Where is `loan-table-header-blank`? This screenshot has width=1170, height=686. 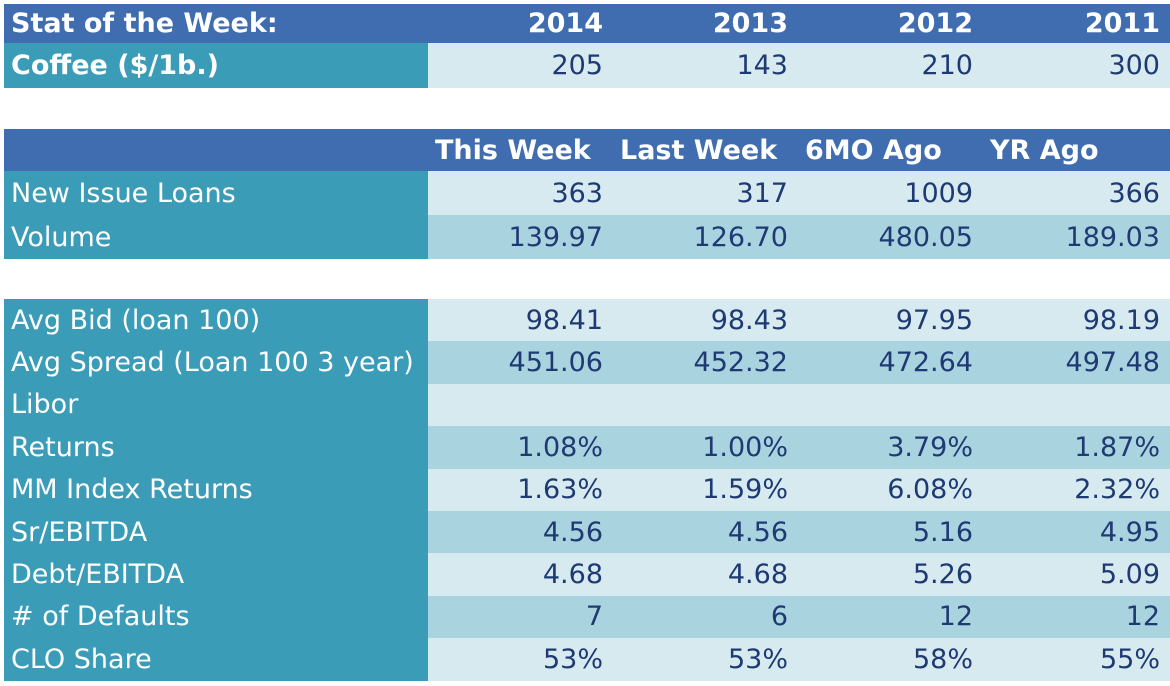
loan-table-header-blank is located at coordinates (216, 150).